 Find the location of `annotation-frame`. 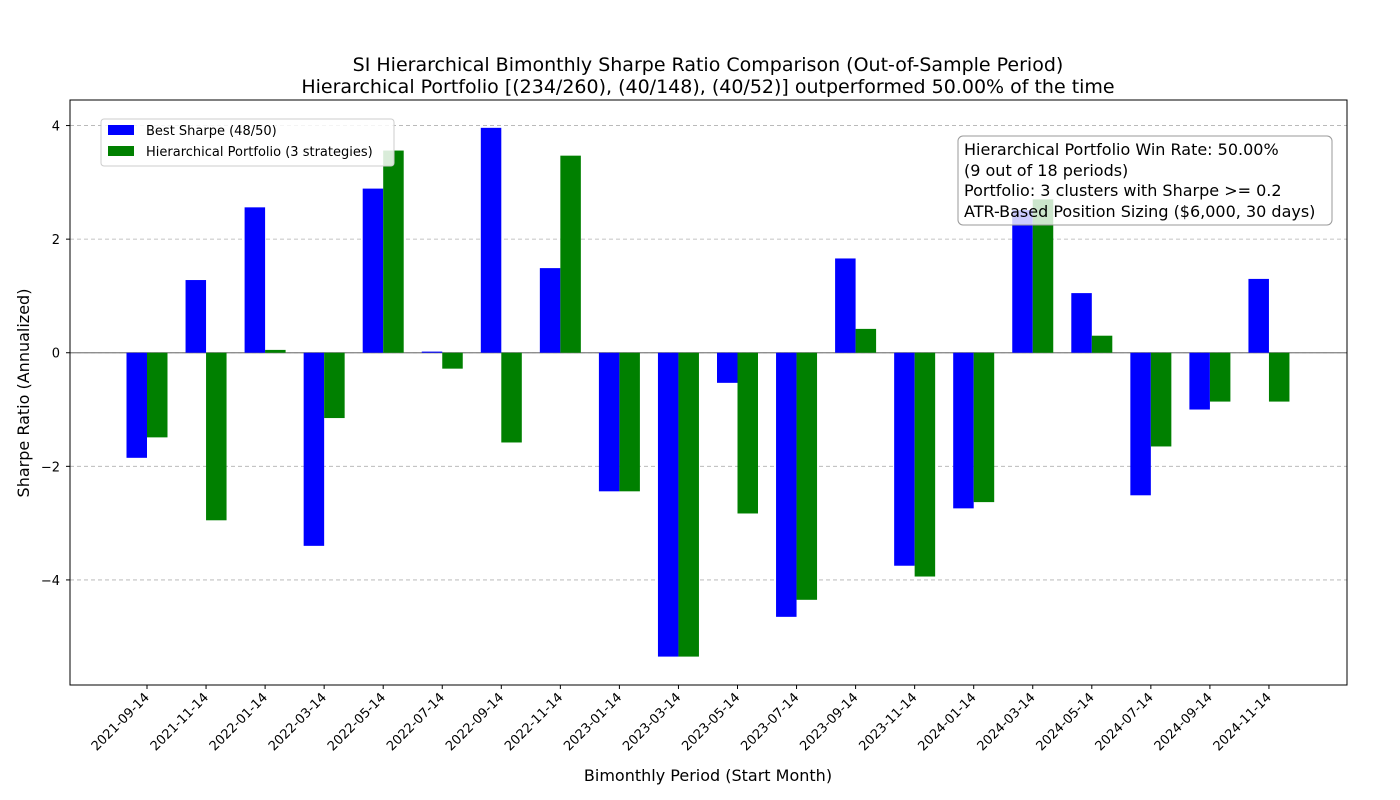

annotation-frame is located at coordinates (1145, 180).